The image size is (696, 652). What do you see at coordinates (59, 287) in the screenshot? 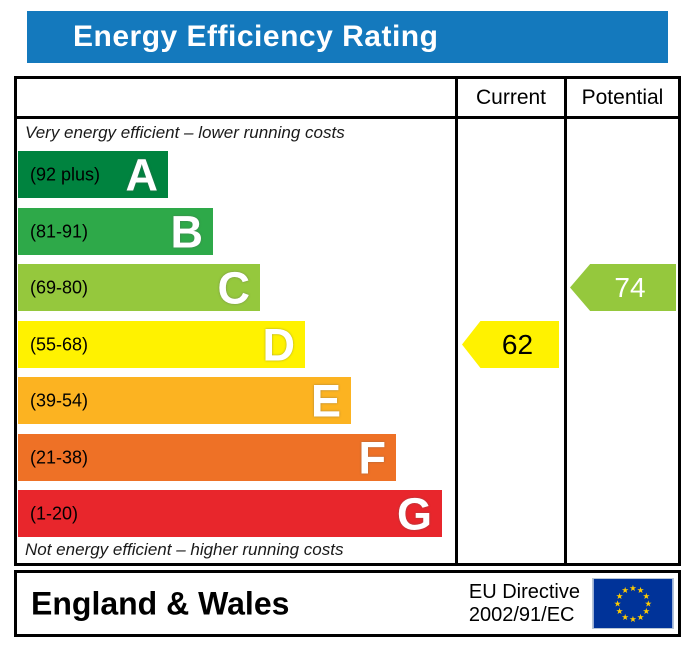
I see `band-range: (69-80)` at bounding box center [59, 287].